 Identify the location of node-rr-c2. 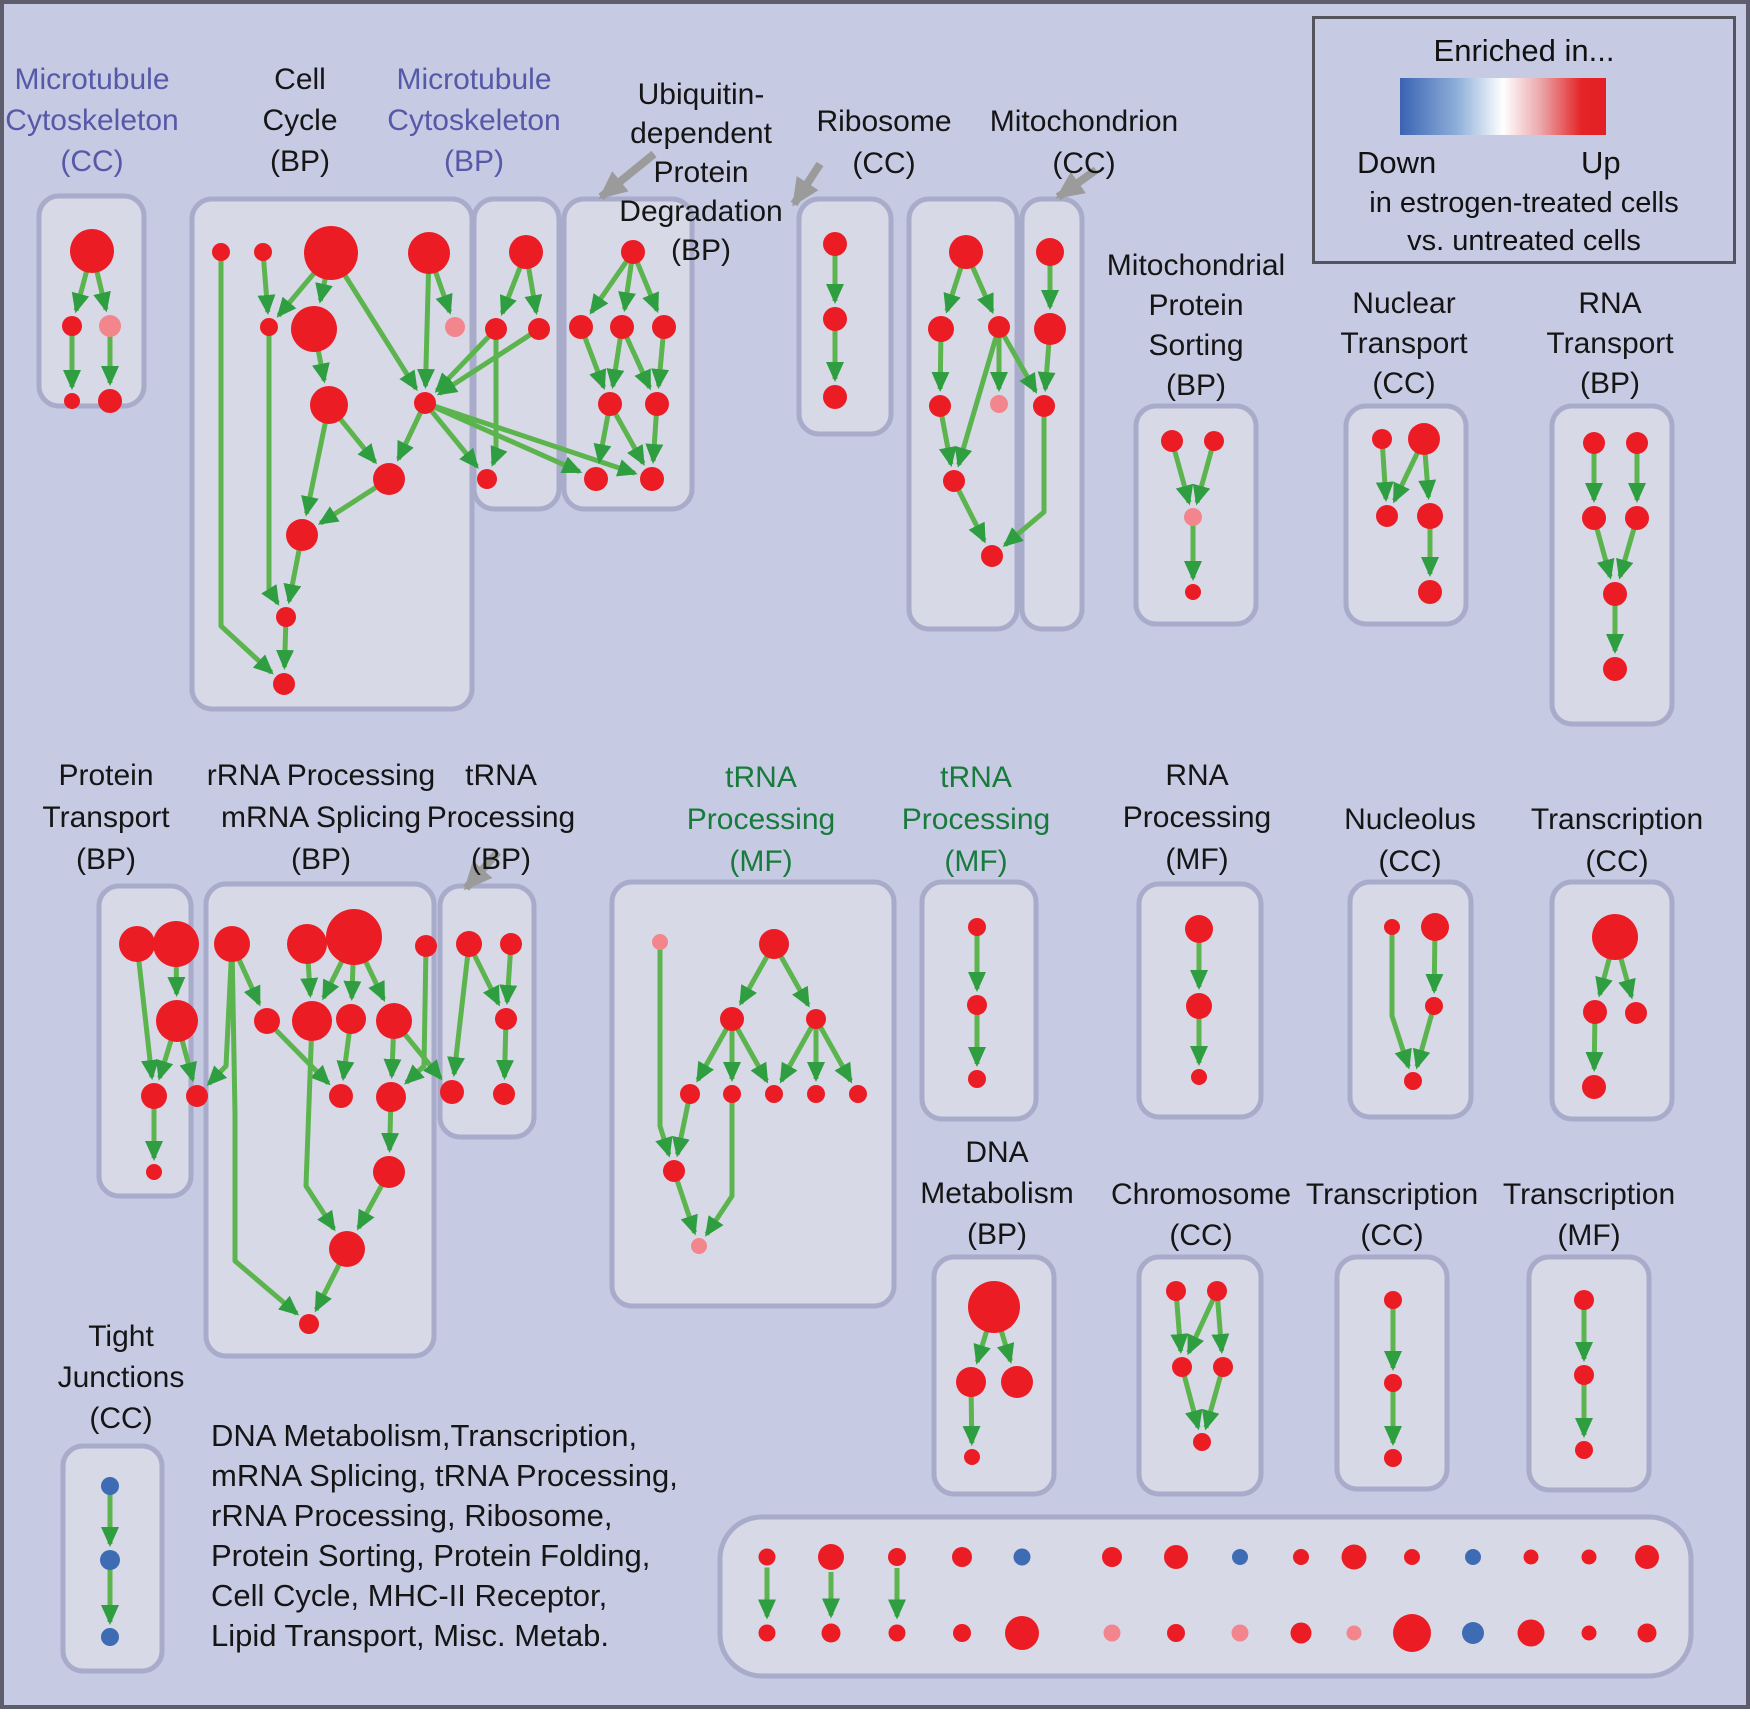
(347, 1249).